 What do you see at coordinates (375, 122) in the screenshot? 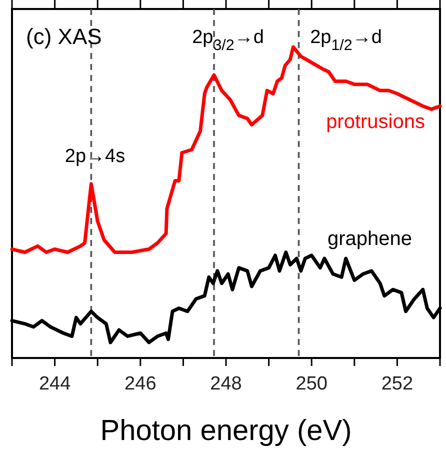
I see `series-label: protrusions` at bounding box center [375, 122].